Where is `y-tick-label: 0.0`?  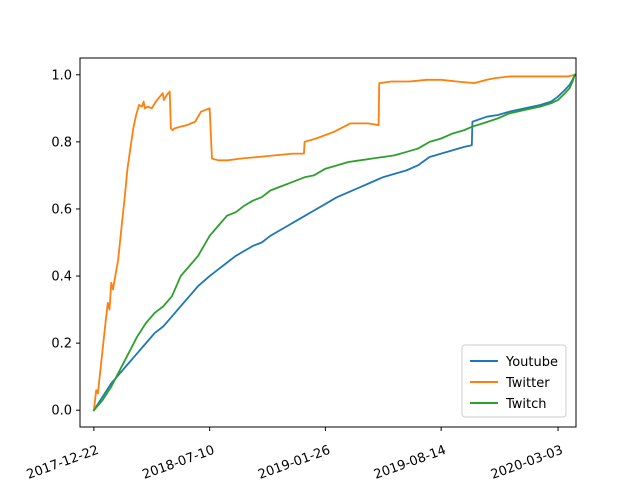
y-tick-label: 0.0 is located at coordinates (61, 411).